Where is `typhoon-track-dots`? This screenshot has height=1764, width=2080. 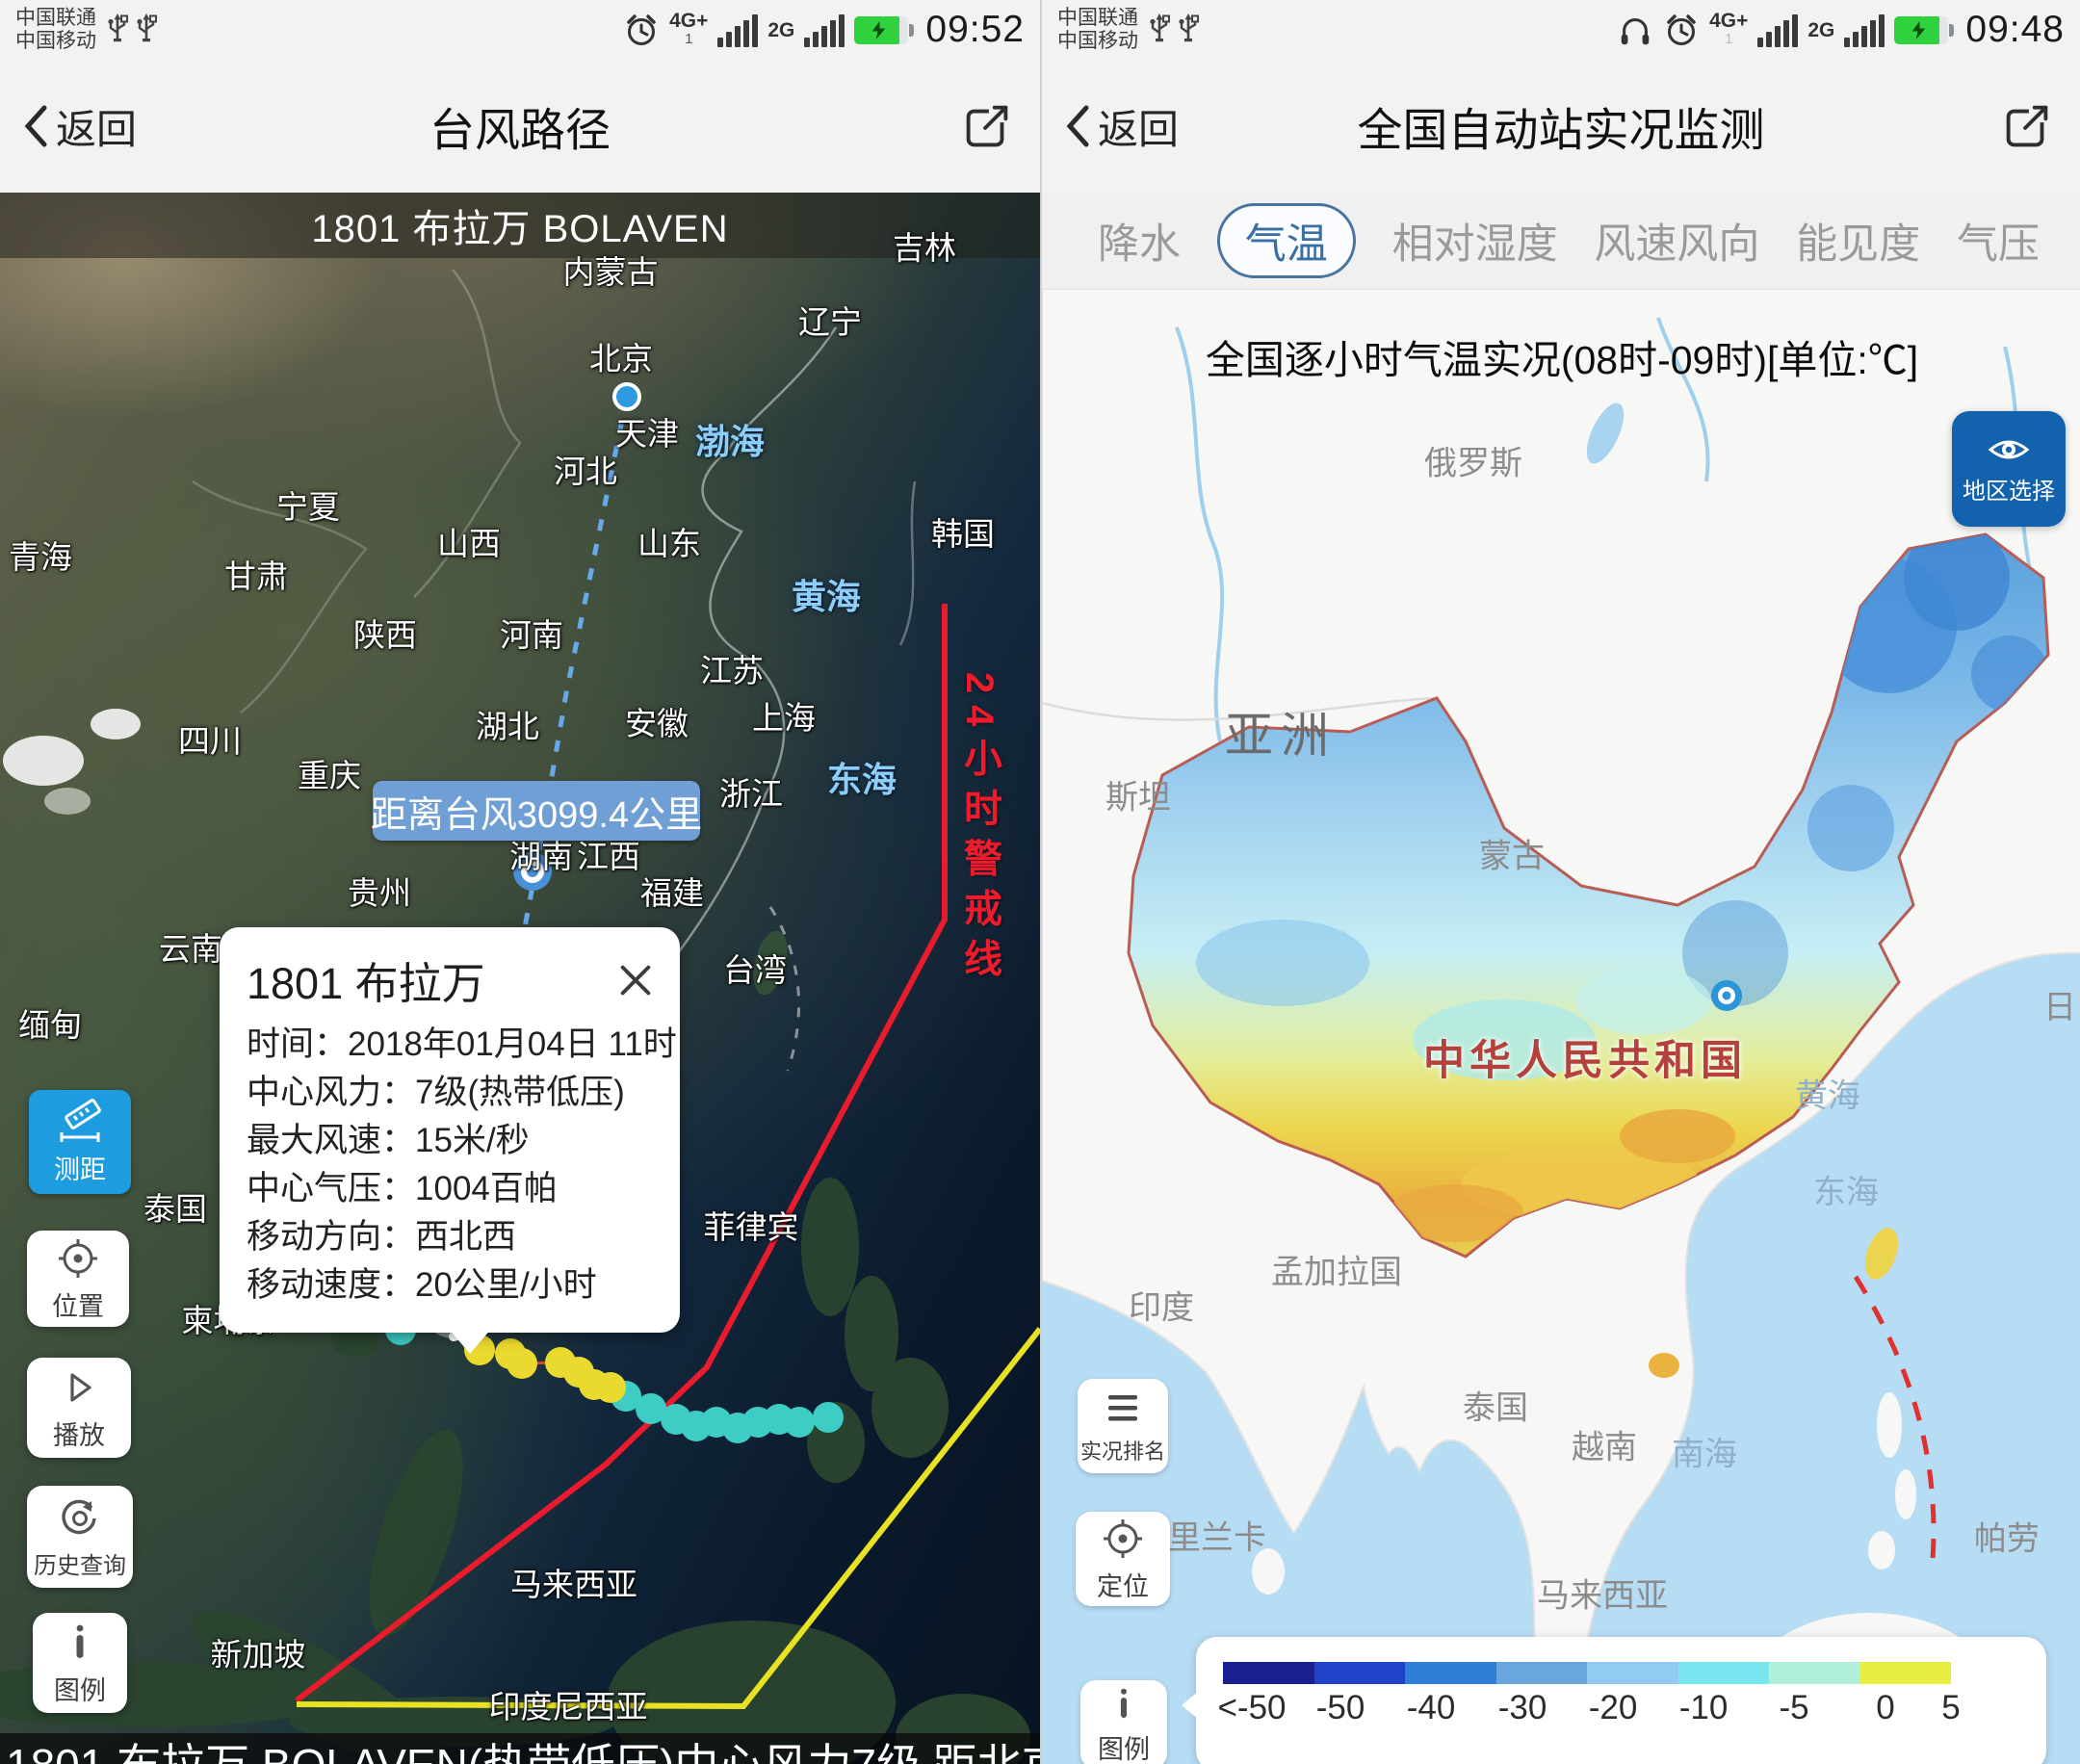 typhoon-track-dots is located at coordinates (614, 1372).